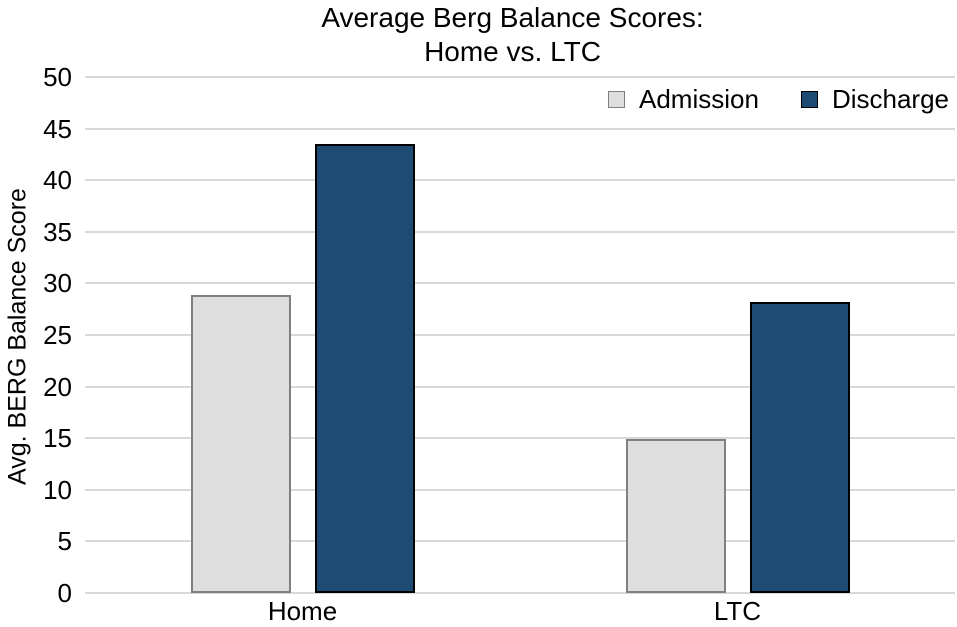 This screenshot has width=957, height=627. Describe the element at coordinates (241, 444) in the screenshot. I see `bar-home-admission` at that location.